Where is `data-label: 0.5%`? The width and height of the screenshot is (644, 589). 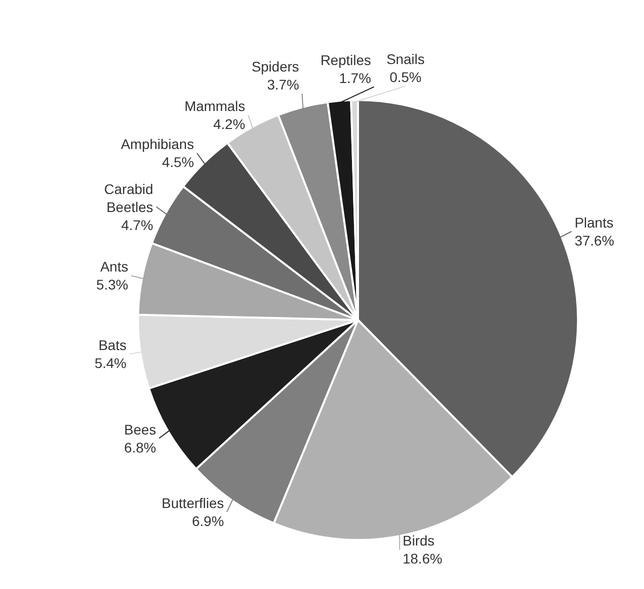 data-label: 0.5% is located at coordinates (406, 77).